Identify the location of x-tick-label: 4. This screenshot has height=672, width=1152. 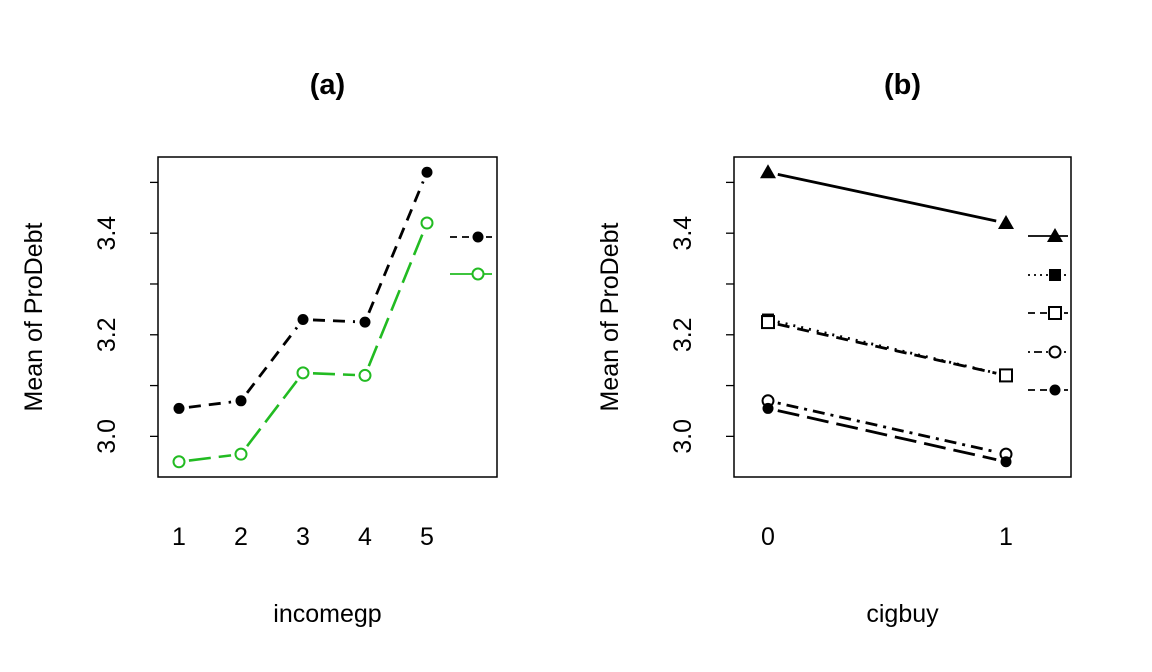
(365, 537).